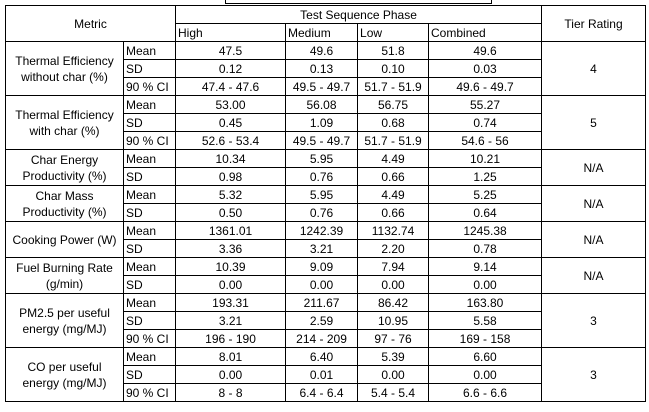 This screenshot has width=649, height=412. I want to click on value-cell: 2.20, so click(393, 248).